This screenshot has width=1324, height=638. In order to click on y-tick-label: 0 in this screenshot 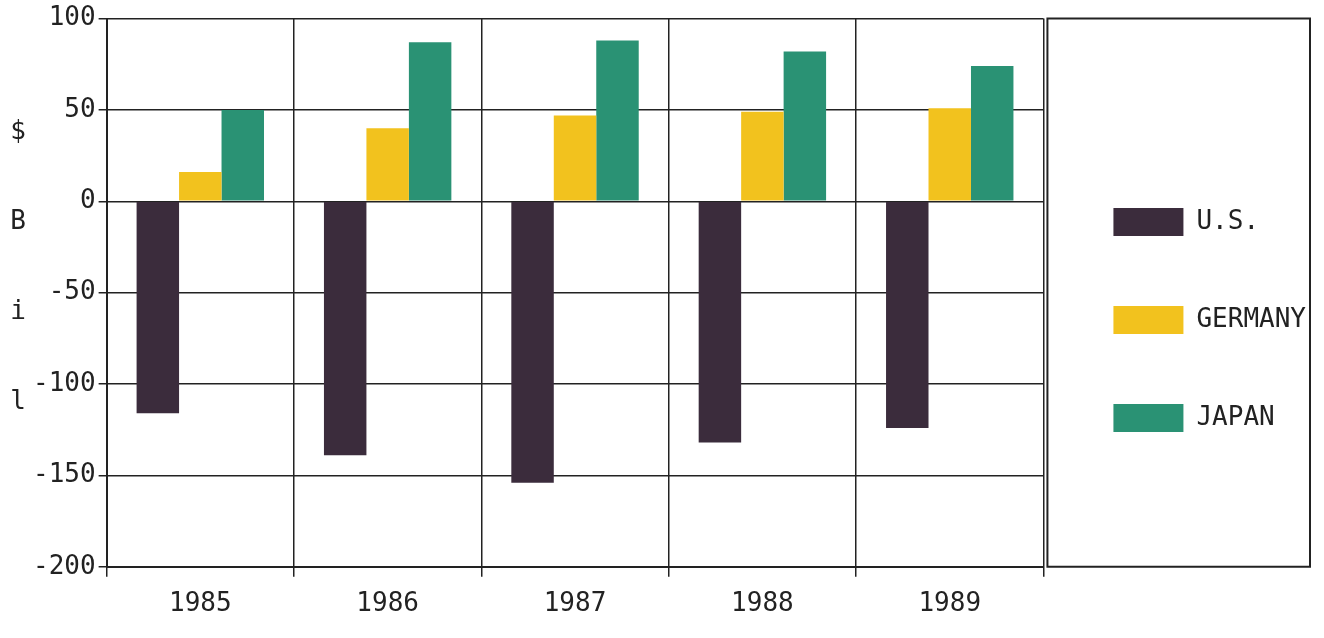, I will do `click(87, 199)`.